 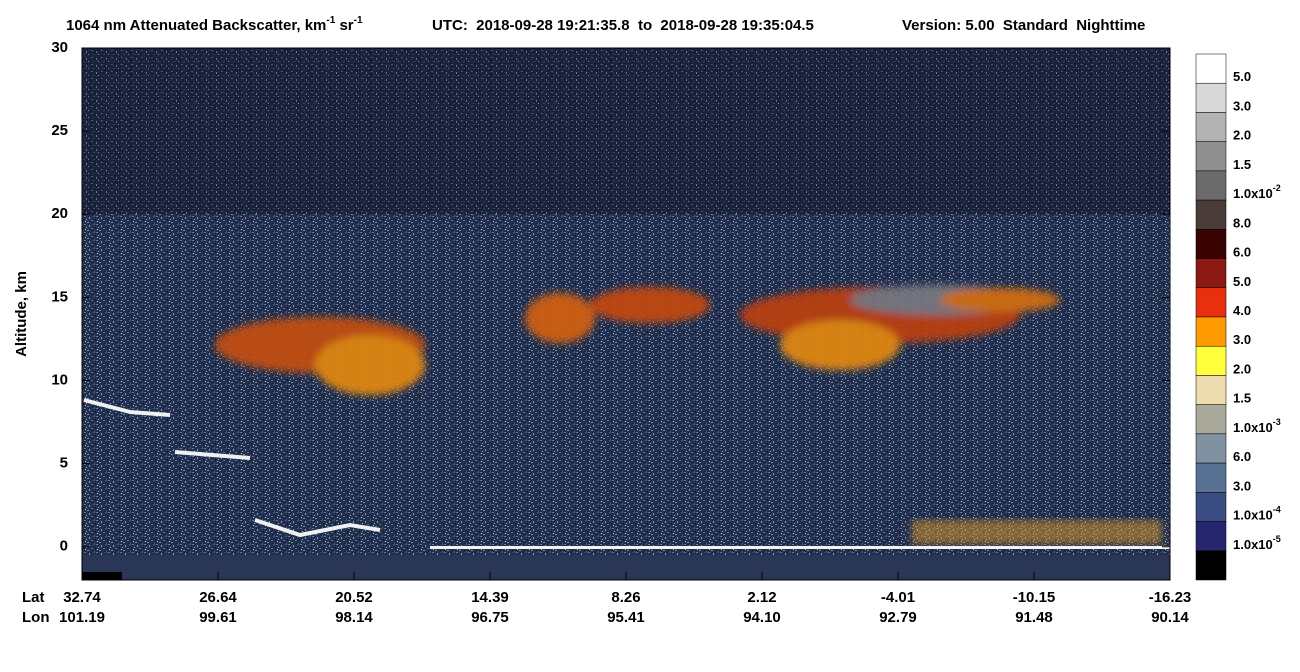 What do you see at coordinates (59, 213) in the screenshot?
I see `y-tick-label: 20` at bounding box center [59, 213].